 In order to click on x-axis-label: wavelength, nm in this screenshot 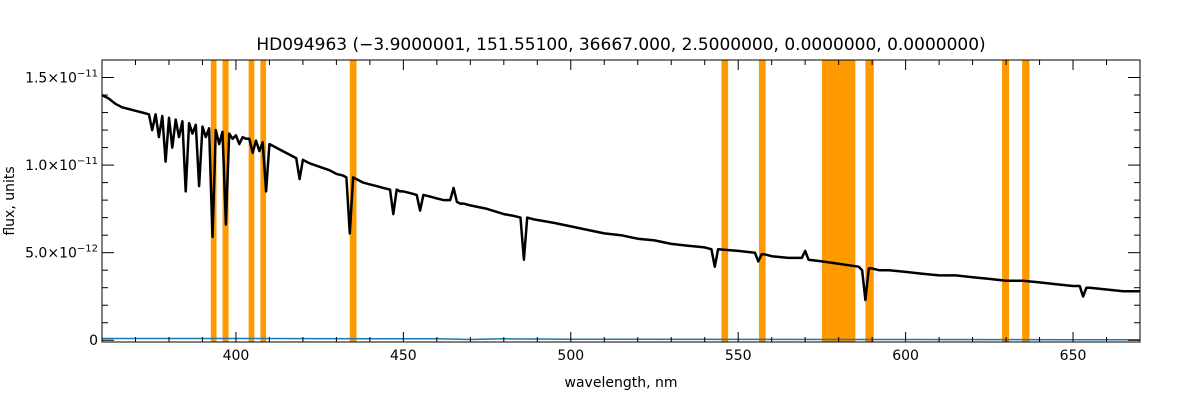, I will do `click(621, 383)`.